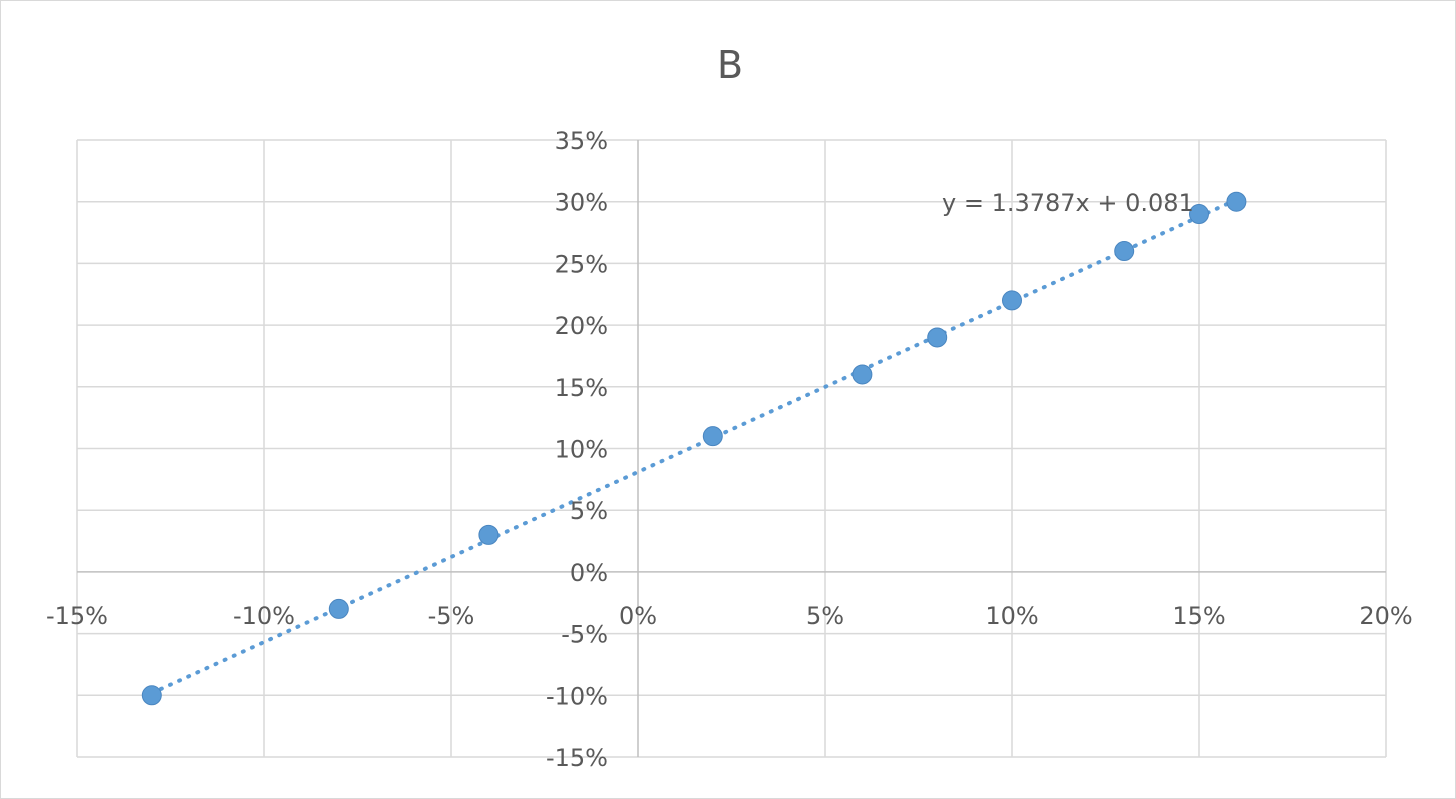  Describe the element at coordinates (264, 616) in the screenshot. I see `x-tick-label: -10%` at that location.